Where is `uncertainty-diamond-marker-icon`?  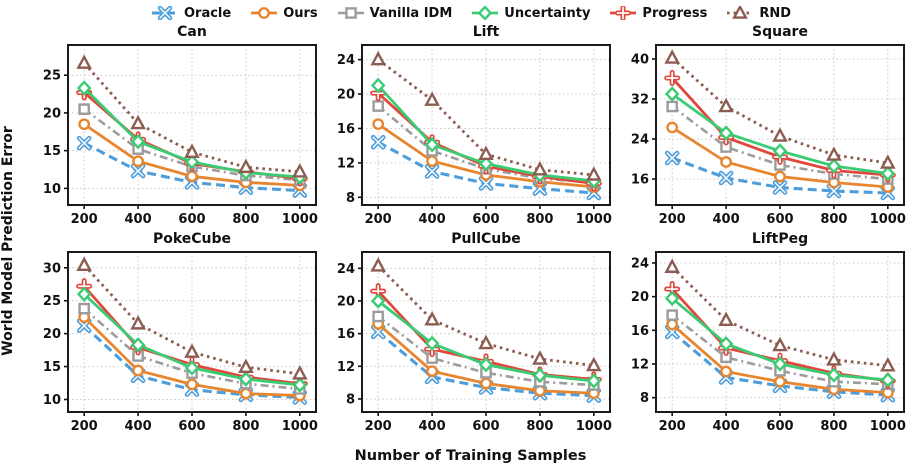 uncertainty-diamond-marker-icon is located at coordinates (485, 13).